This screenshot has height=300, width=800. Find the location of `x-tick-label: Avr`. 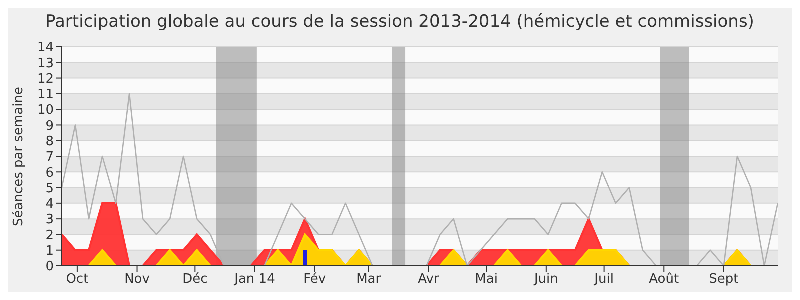

x-tick-label: Avr is located at coordinates (429, 280).